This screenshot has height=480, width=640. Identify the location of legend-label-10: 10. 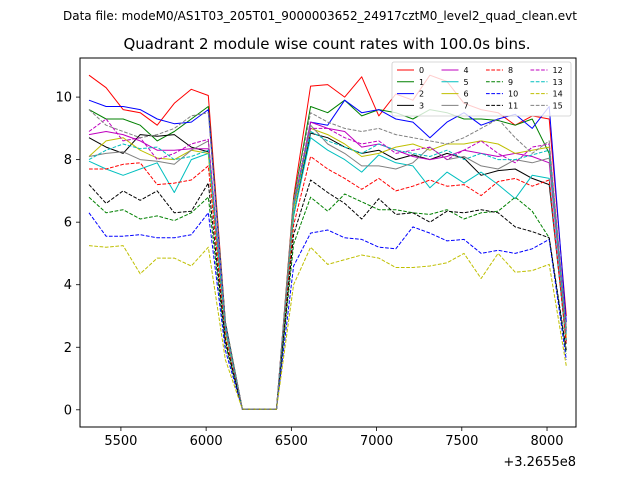
(513, 94).